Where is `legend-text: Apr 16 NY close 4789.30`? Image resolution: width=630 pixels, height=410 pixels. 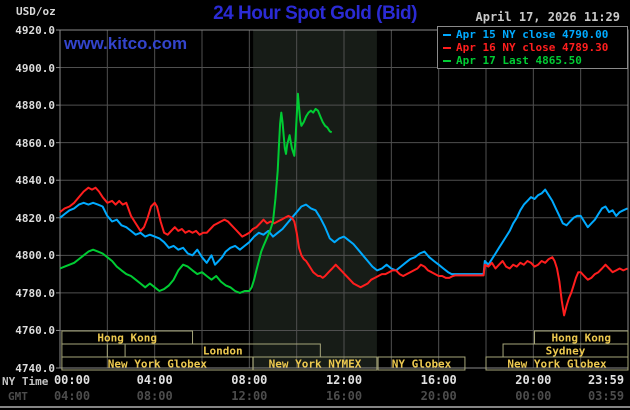
legend-text: Apr 16 NY close 4789.30 is located at coordinates (532, 47).